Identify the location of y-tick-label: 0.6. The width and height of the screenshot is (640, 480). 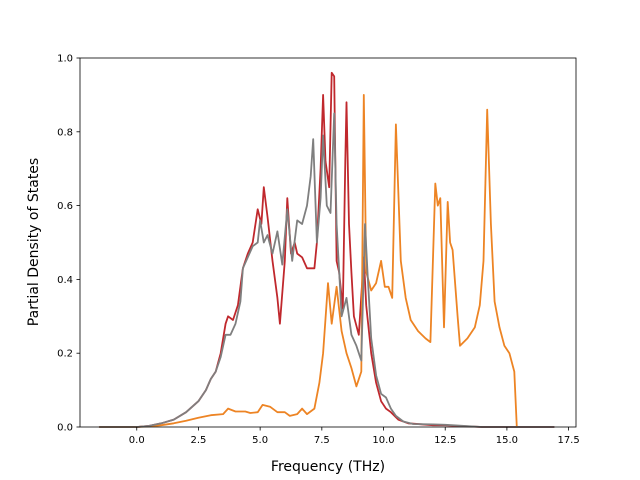
(65, 206).